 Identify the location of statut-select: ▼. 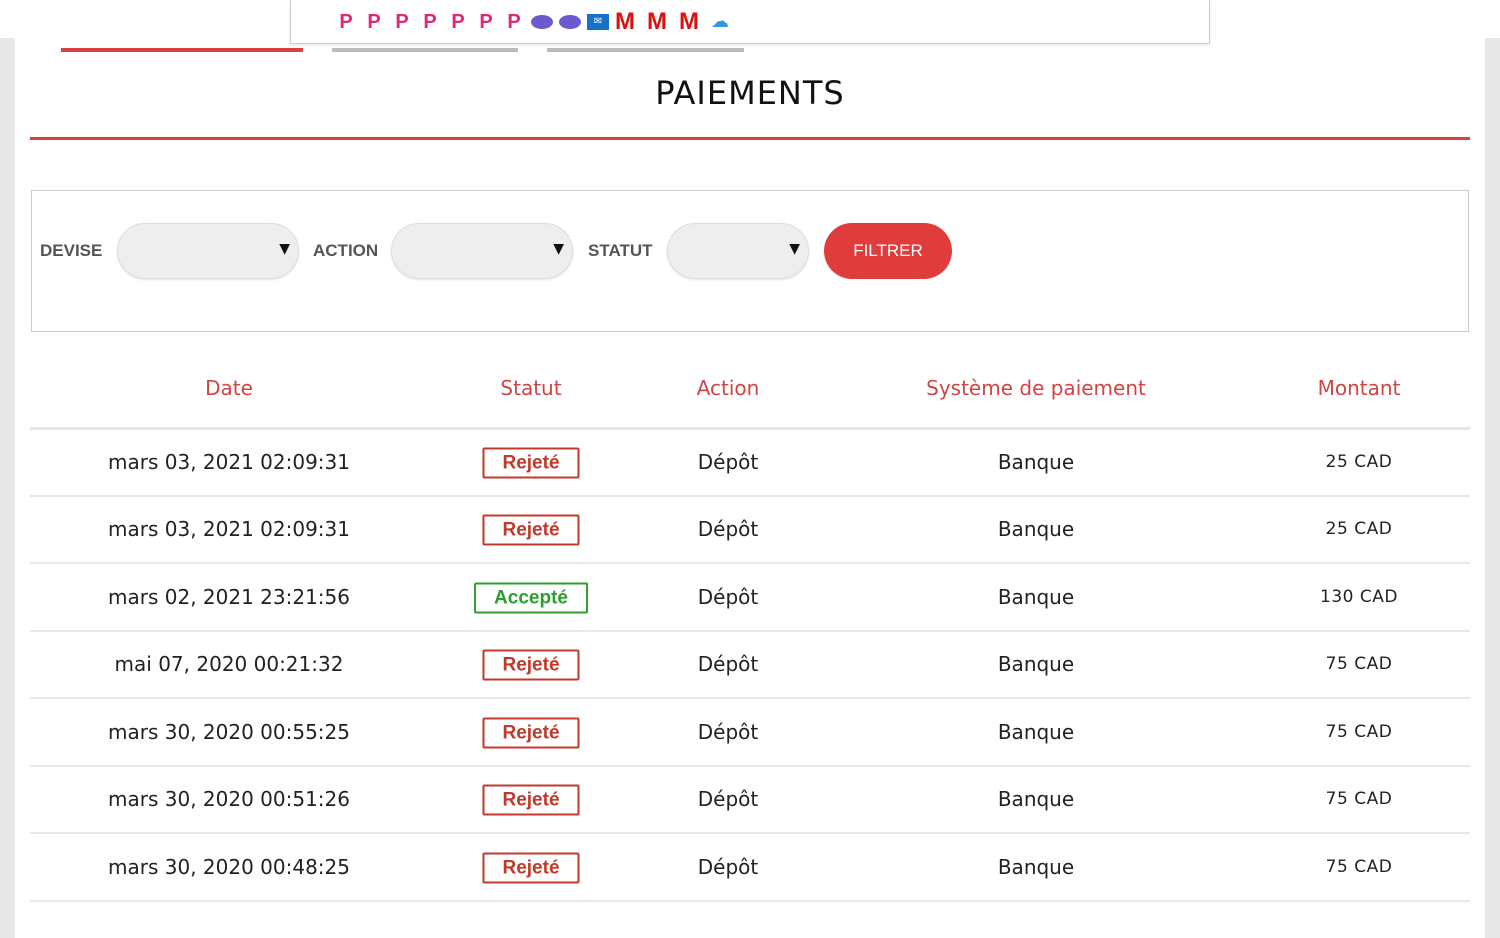
(738, 251).